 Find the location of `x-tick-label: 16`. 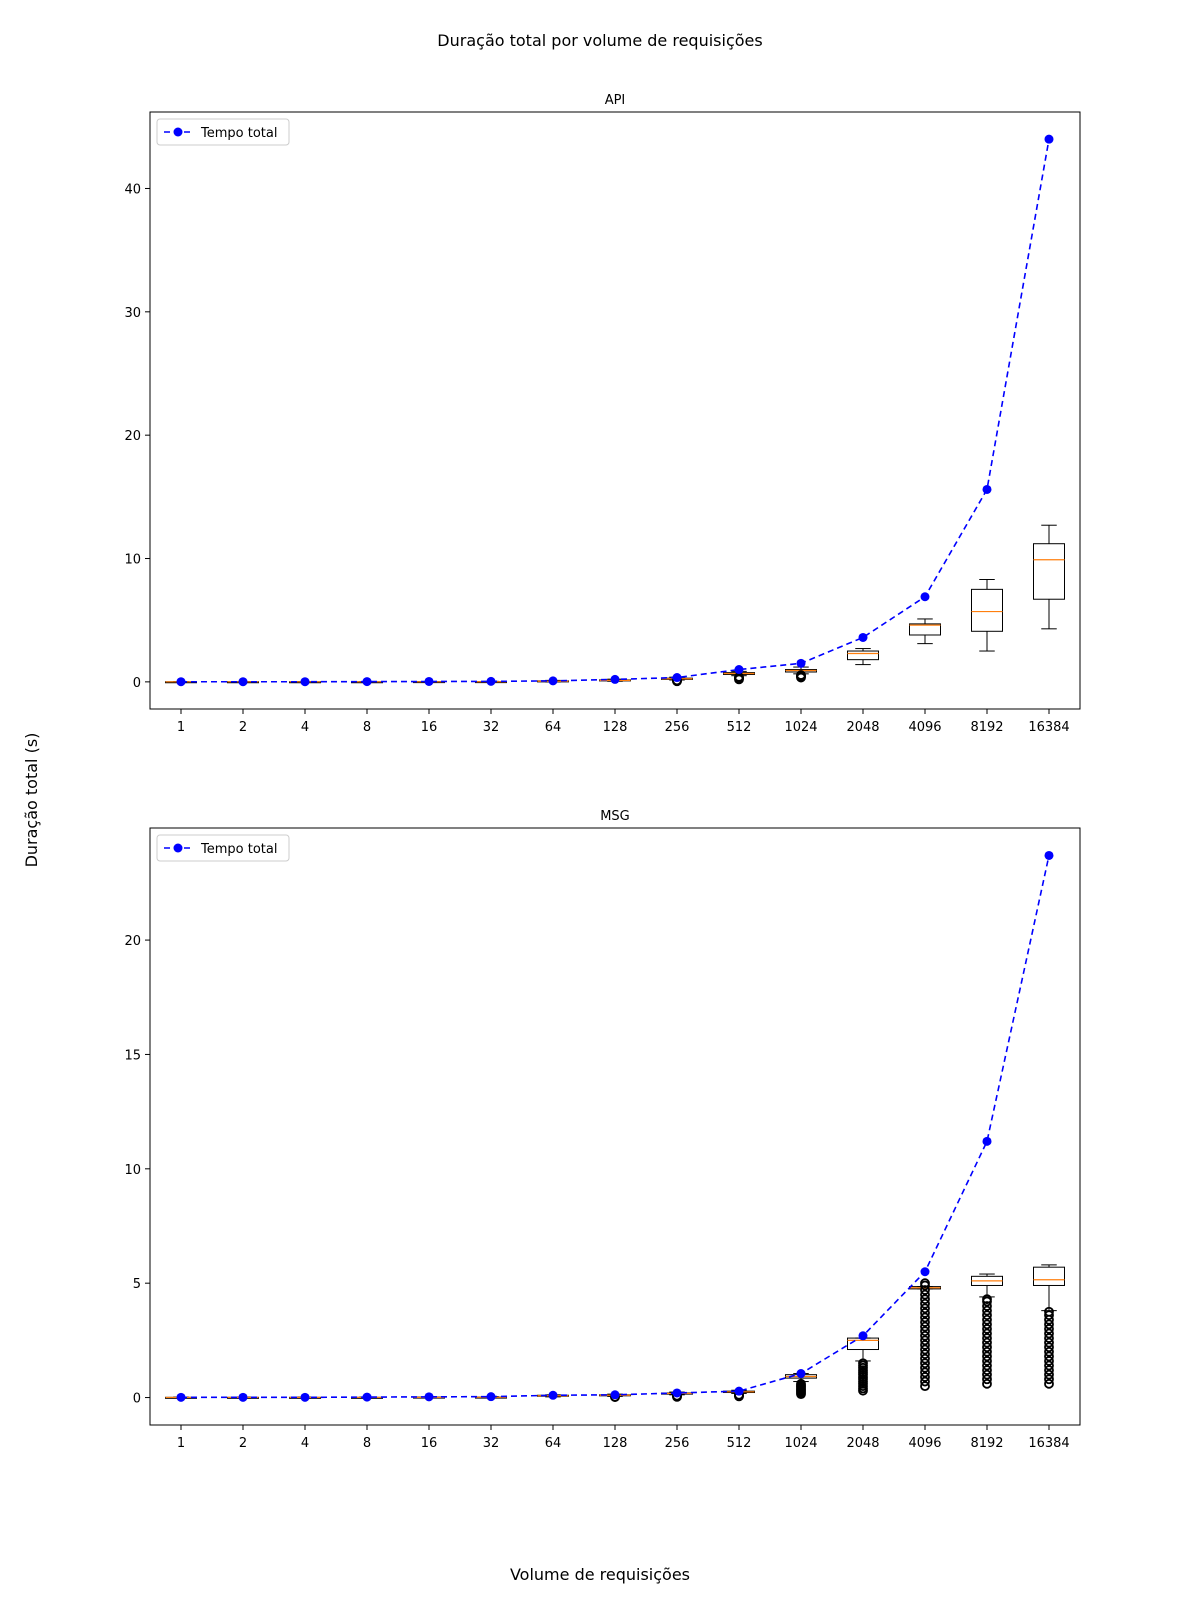

x-tick-label: 16 is located at coordinates (429, 727).